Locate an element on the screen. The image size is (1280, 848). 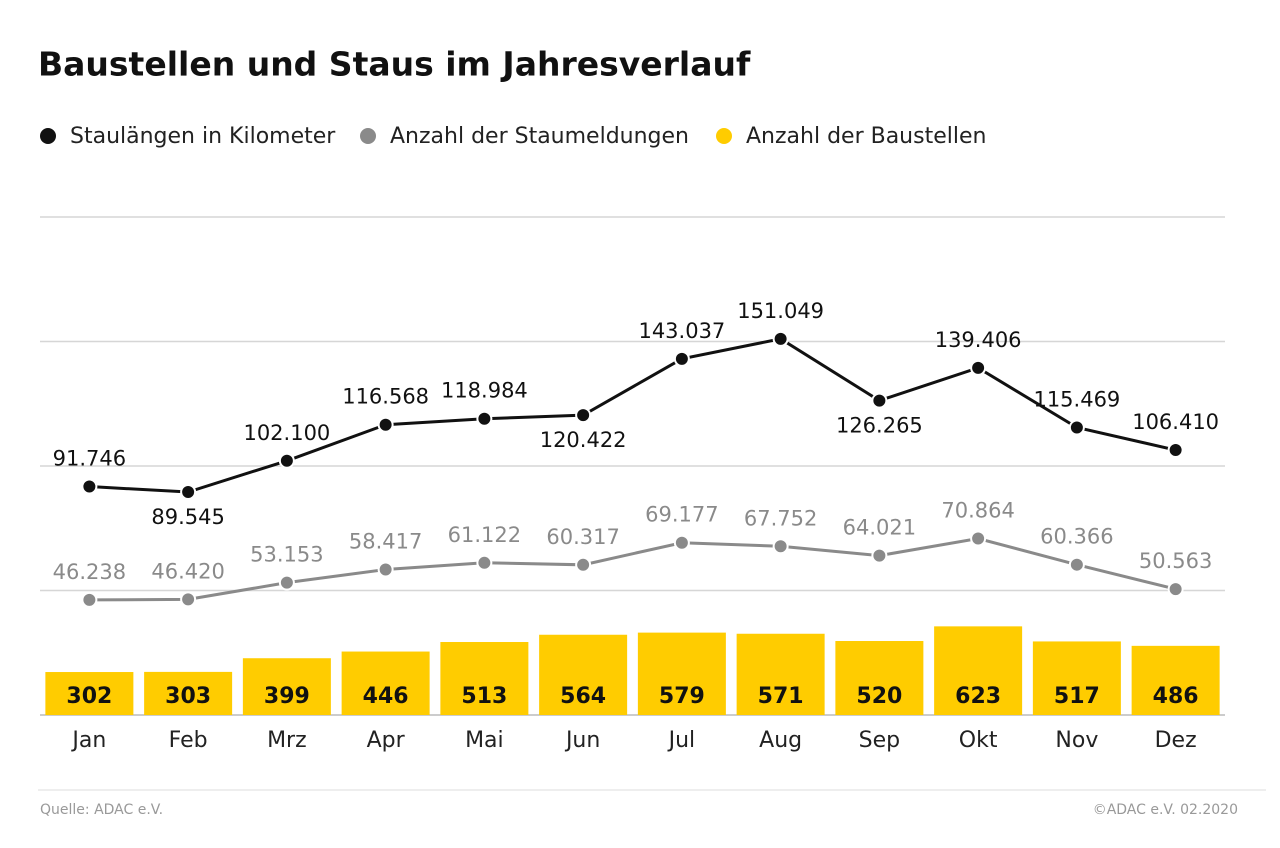
data-label: 139.406 is located at coordinates (978, 340).